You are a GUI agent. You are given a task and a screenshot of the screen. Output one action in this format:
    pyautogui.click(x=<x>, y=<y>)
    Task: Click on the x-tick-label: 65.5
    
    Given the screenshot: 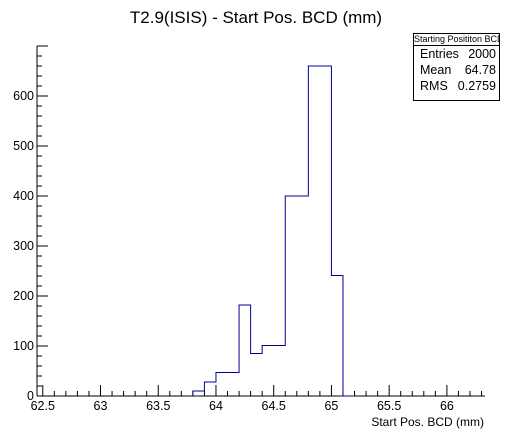 What is the action you would take?
    pyautogui.click(x=389, y=406)
    